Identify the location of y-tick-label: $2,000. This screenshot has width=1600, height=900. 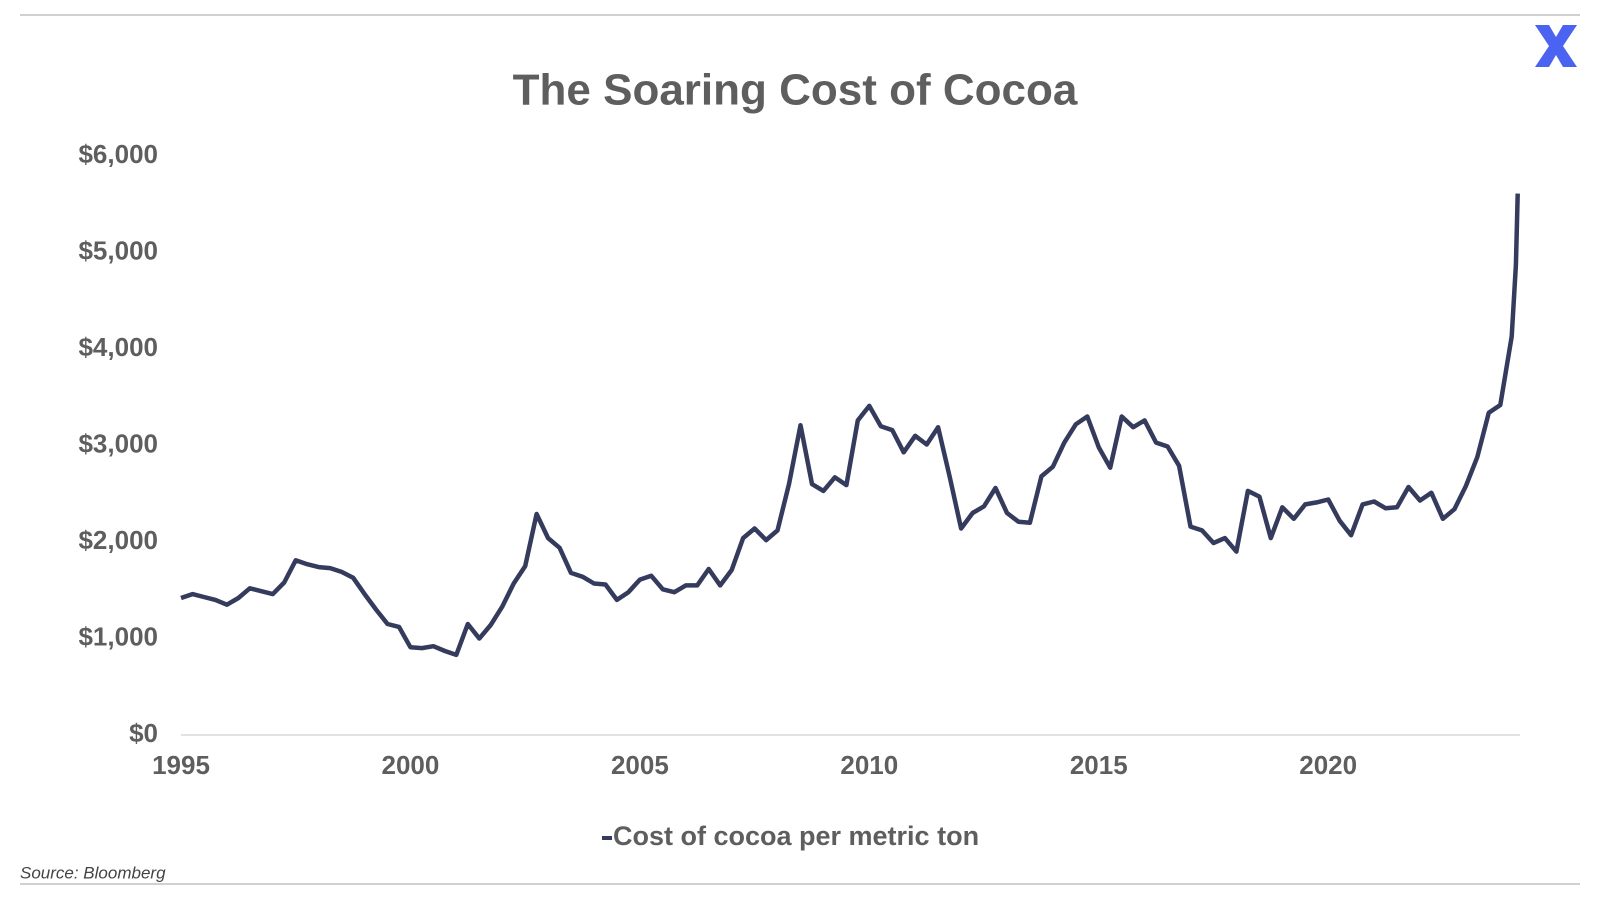
(118, 540).